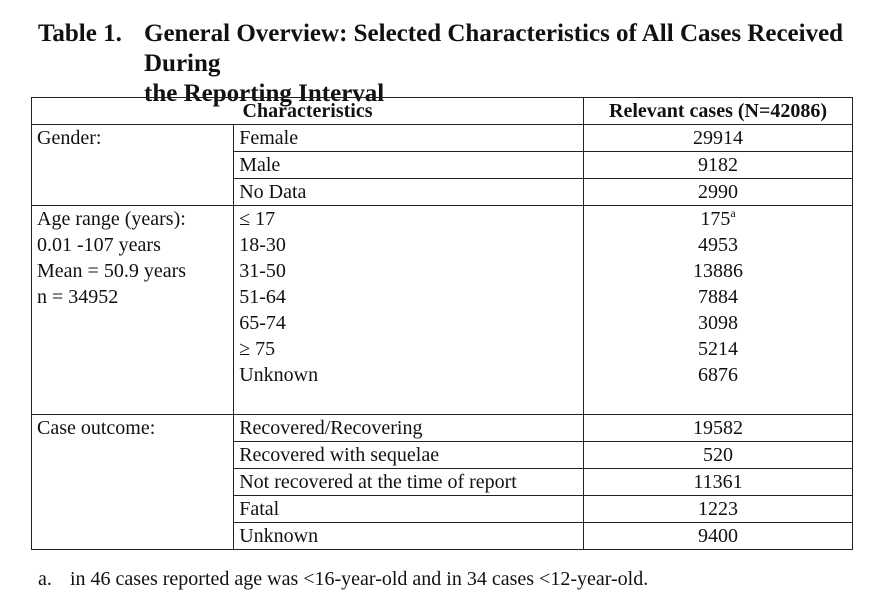 The width and height of the screenshot is (892, 601). What do you see at coordinates (80, 33) in the screenshot?
I see `table-number: Table 1.` at bounding box center [80, 33].